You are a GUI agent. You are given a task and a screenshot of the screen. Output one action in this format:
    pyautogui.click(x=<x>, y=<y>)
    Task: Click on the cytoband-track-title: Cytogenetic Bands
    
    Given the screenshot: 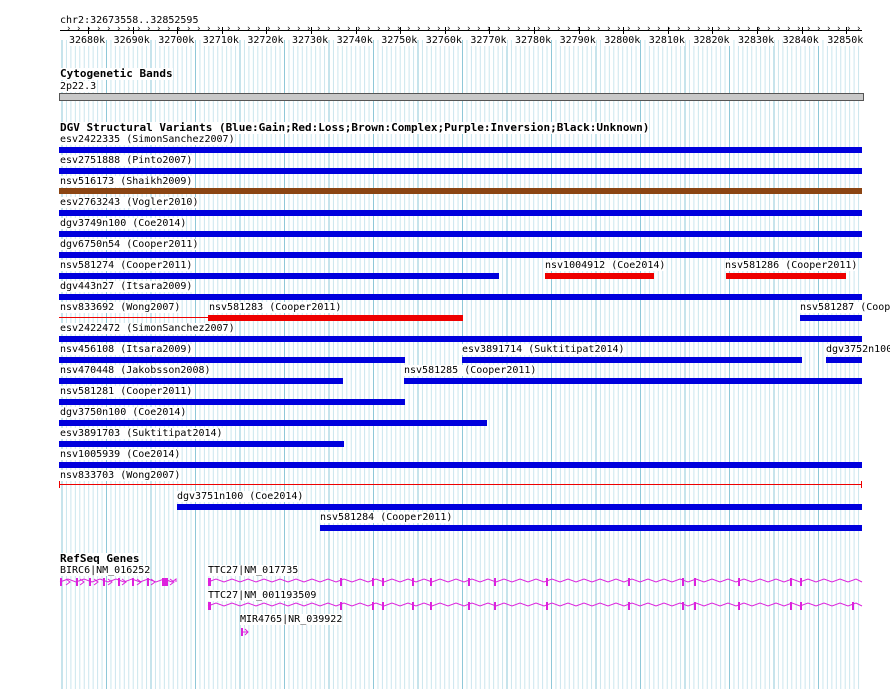 What is the action you would take?
    pyautogui.click(x=116, y=73)
    